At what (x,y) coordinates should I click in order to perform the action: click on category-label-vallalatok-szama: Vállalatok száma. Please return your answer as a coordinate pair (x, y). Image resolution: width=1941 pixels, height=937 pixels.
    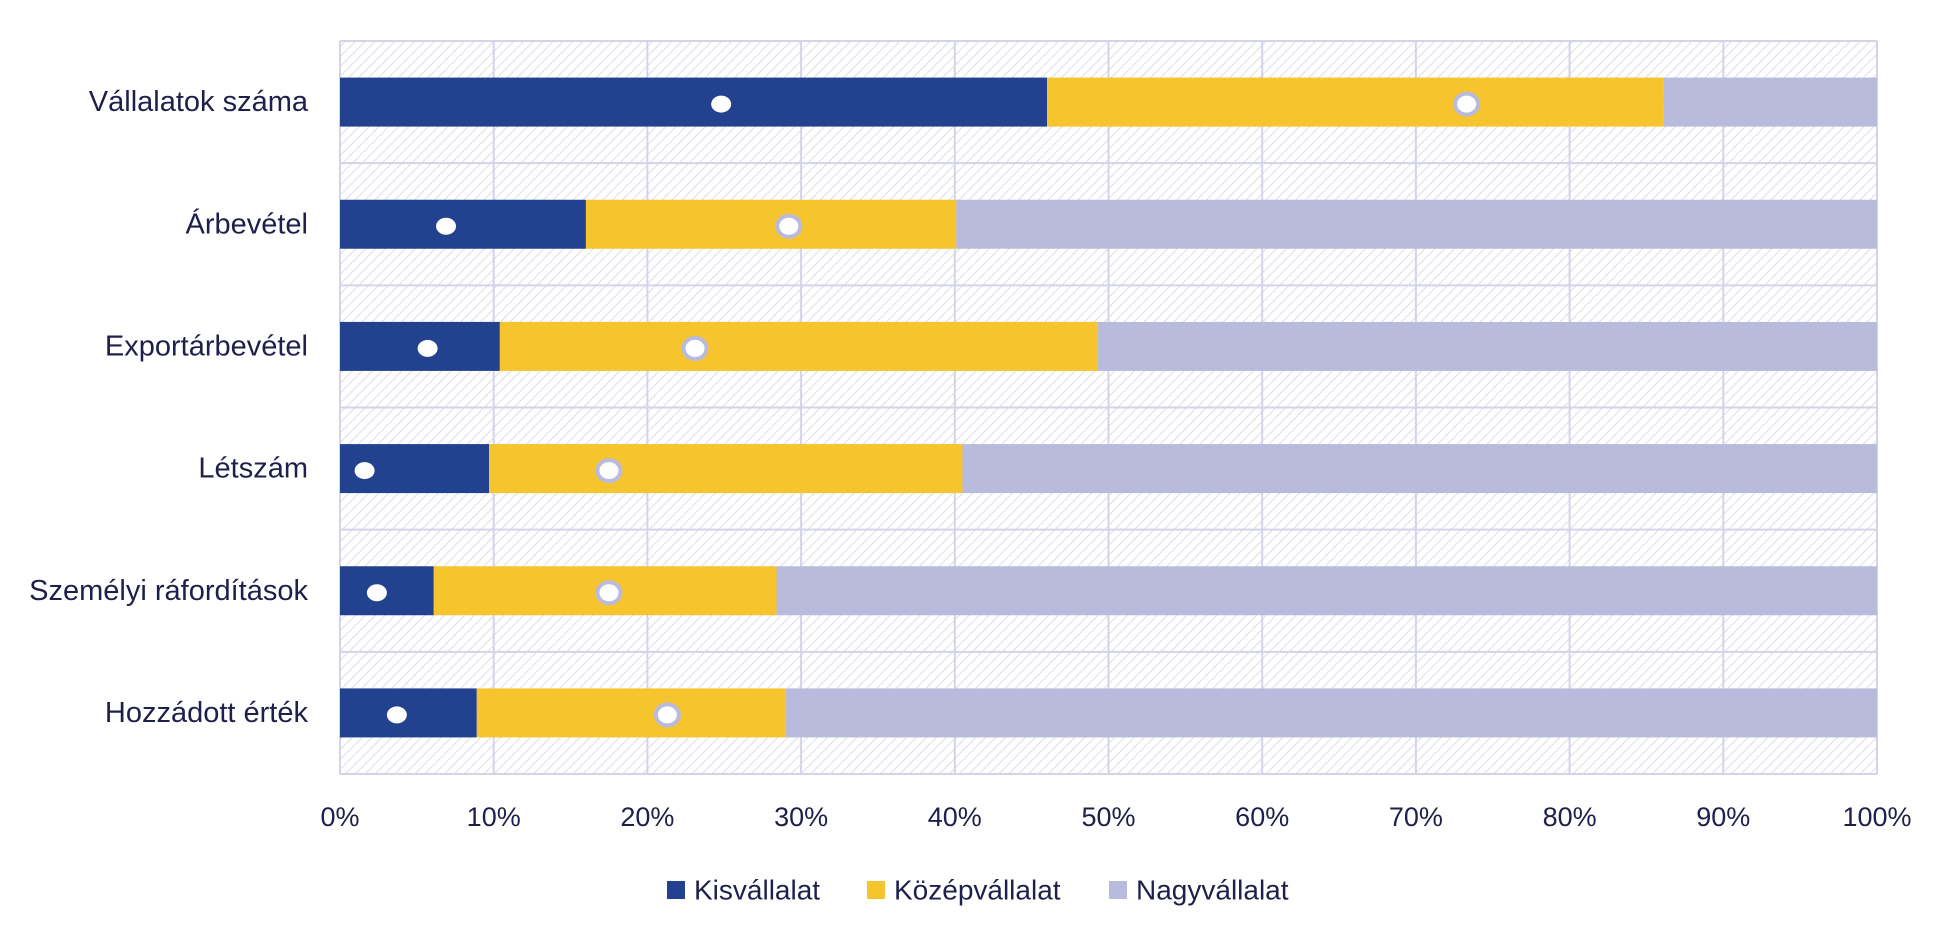
    Looking at the image, I should click on (199, 102).